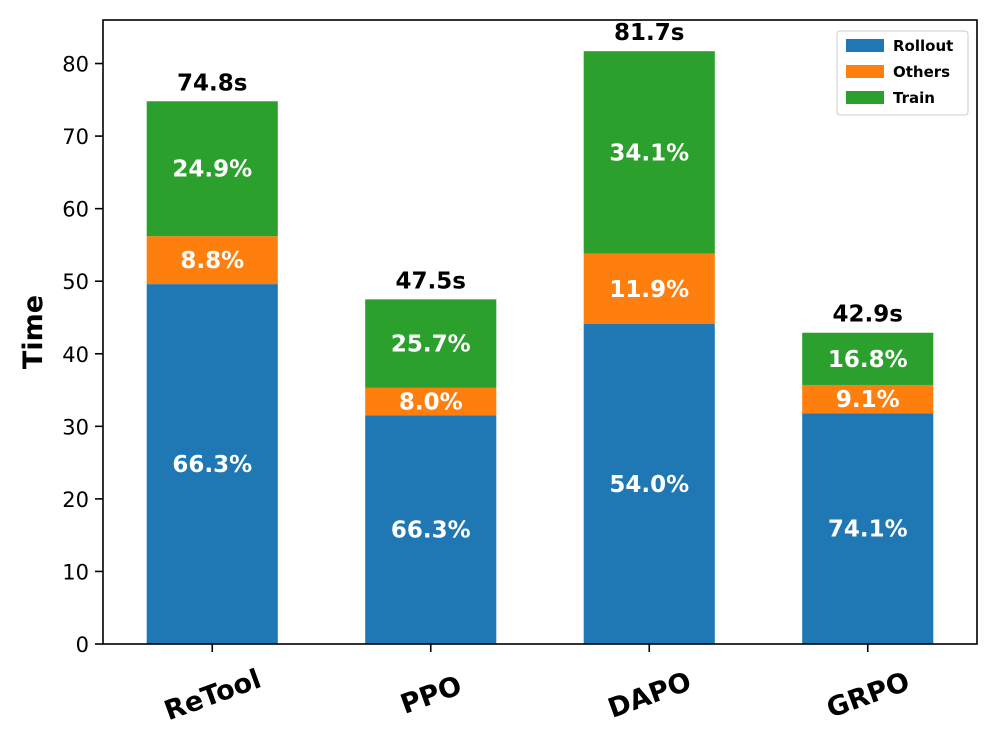 The height and width of the screenshot is (747, 996). What do you see at coordinates (868, 315) in the screenshot?
I see `total-label-grpo: 42.9s` at bounding box center [868, 315].